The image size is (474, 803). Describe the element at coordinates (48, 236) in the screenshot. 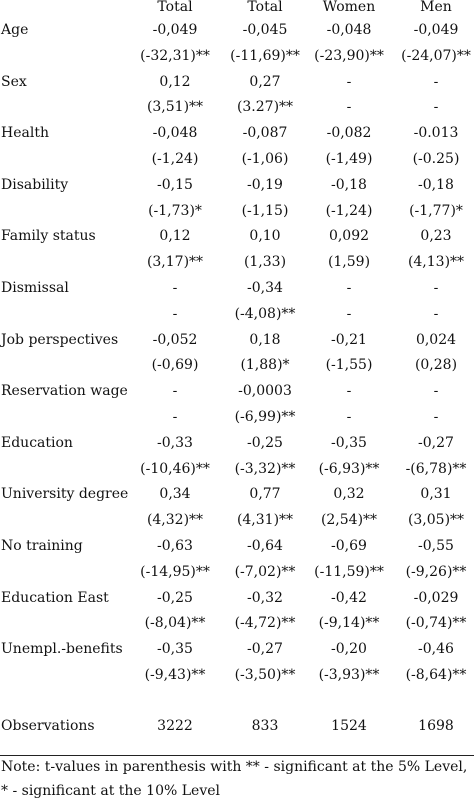

I see `variable-label: Family status` at that location.